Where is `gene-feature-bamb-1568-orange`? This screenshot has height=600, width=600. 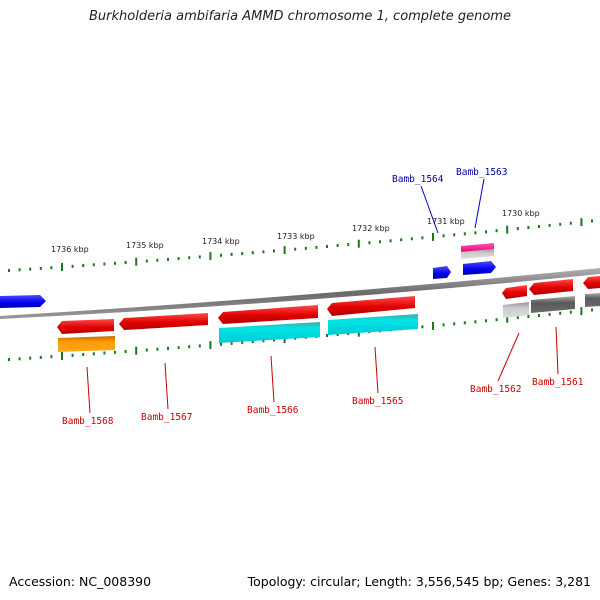 gene-feature-bamb-1568-orange is located at coordinates (86, 344).